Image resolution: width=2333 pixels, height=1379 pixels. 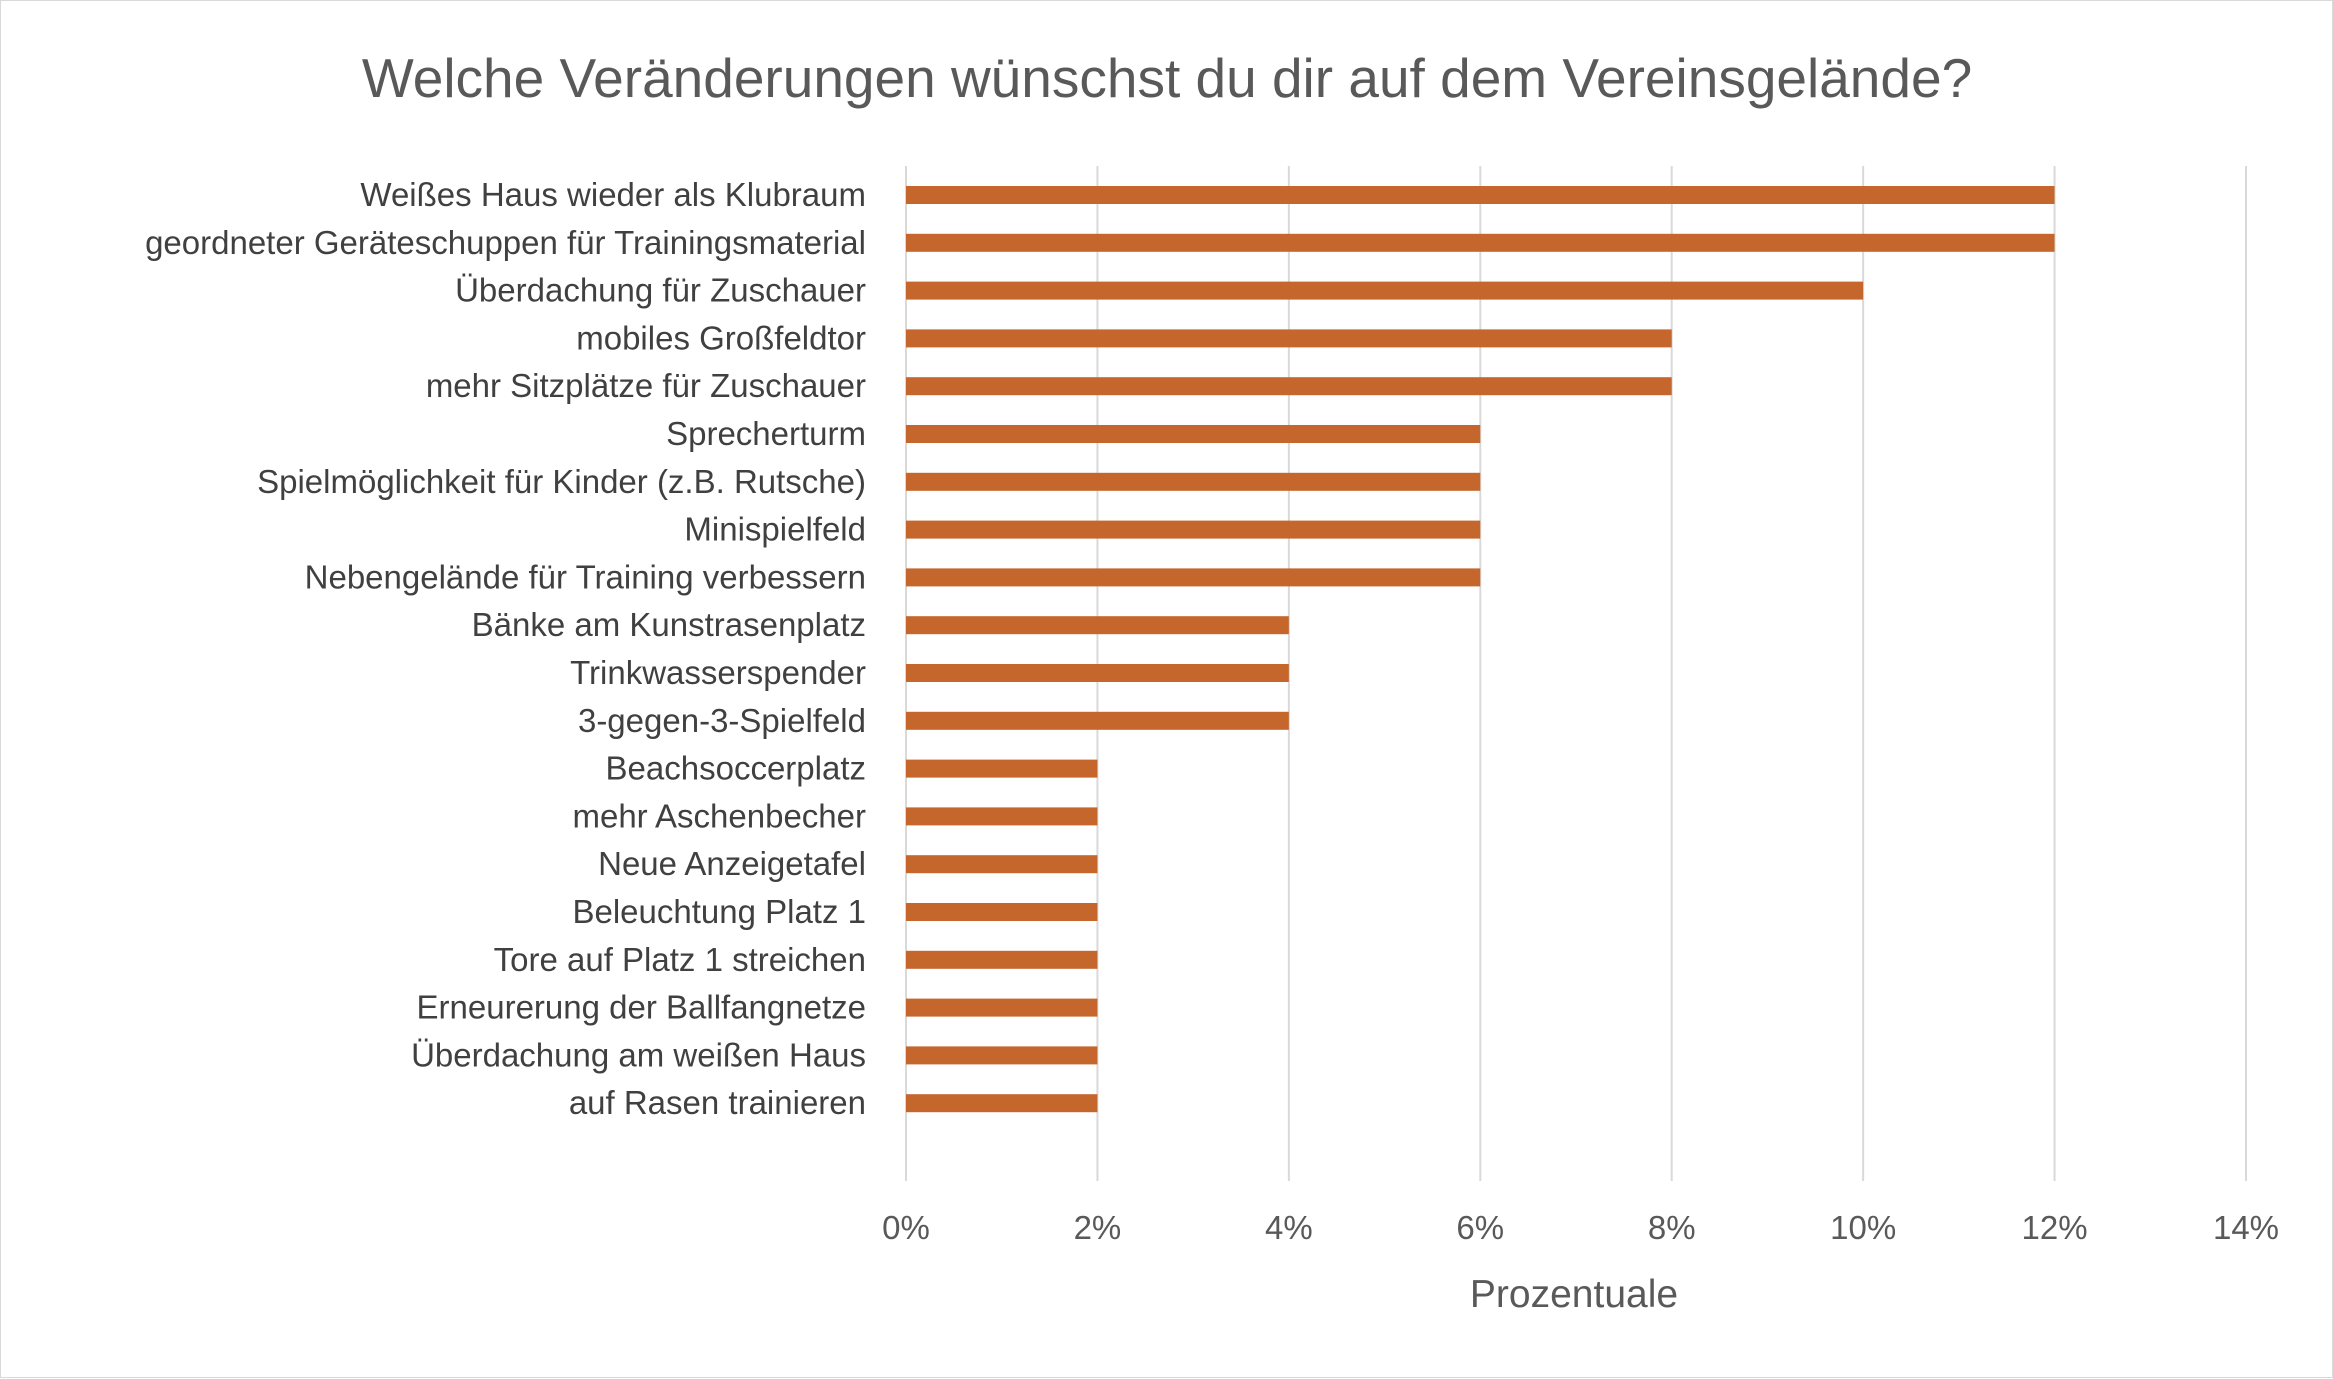 What do you see at coordinates (2246, 1227) in the screenshot?
I see `x-tick-label: 14%` at bounding box center [2246, 1227].